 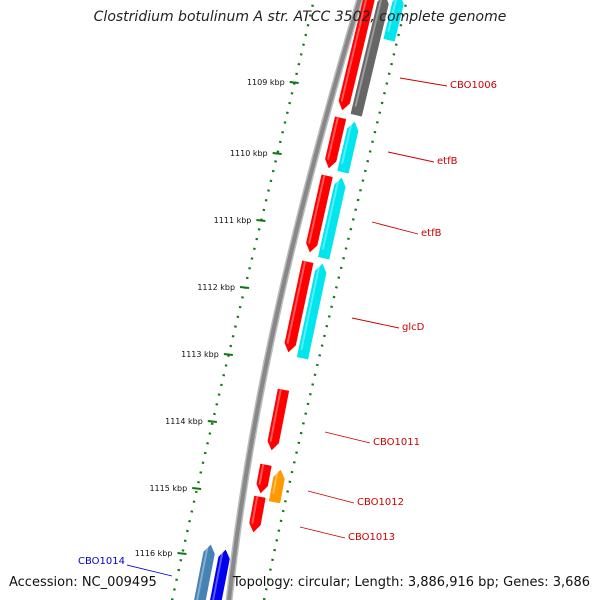 I want to click on gene-glcd-fwd-arrow, so click(x=299, y=306).